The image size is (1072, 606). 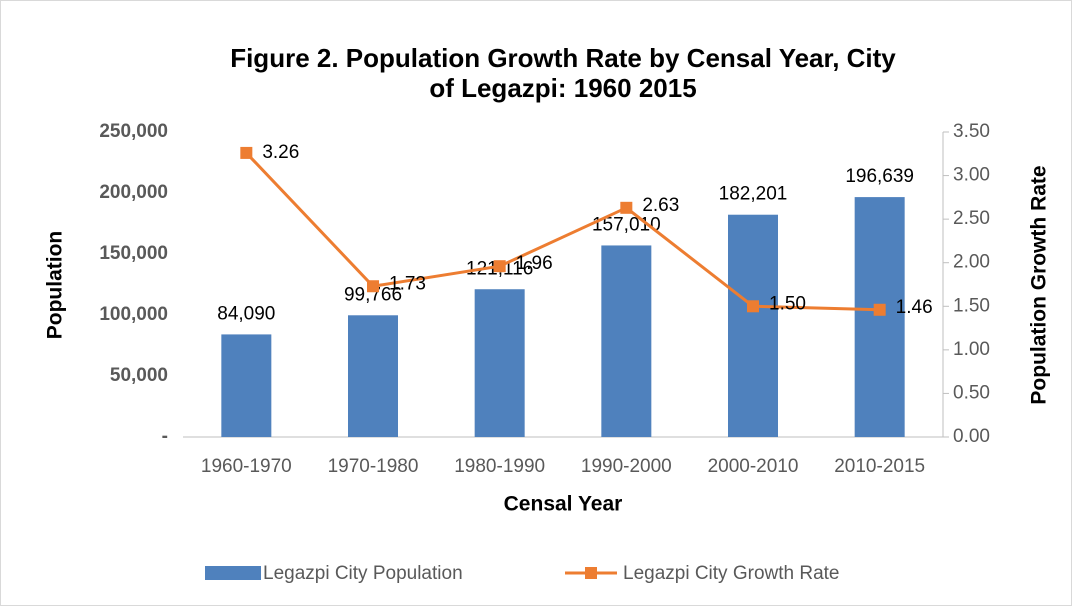 What do you see at coordinates (280, 152) in the screenshot?
I see `data-label: 3.26` at bounding box center [280, 152].